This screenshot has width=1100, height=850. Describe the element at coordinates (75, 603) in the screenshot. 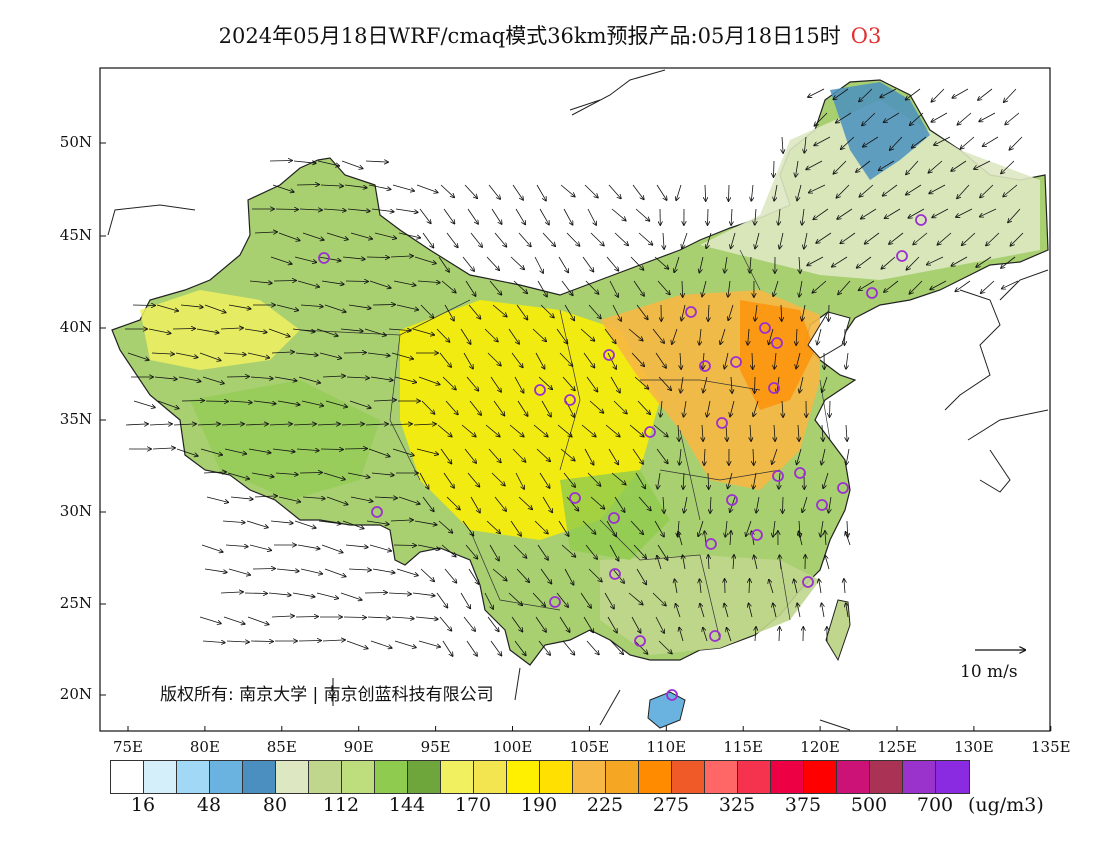

I see `lat-tick-label: 25N` at that location.